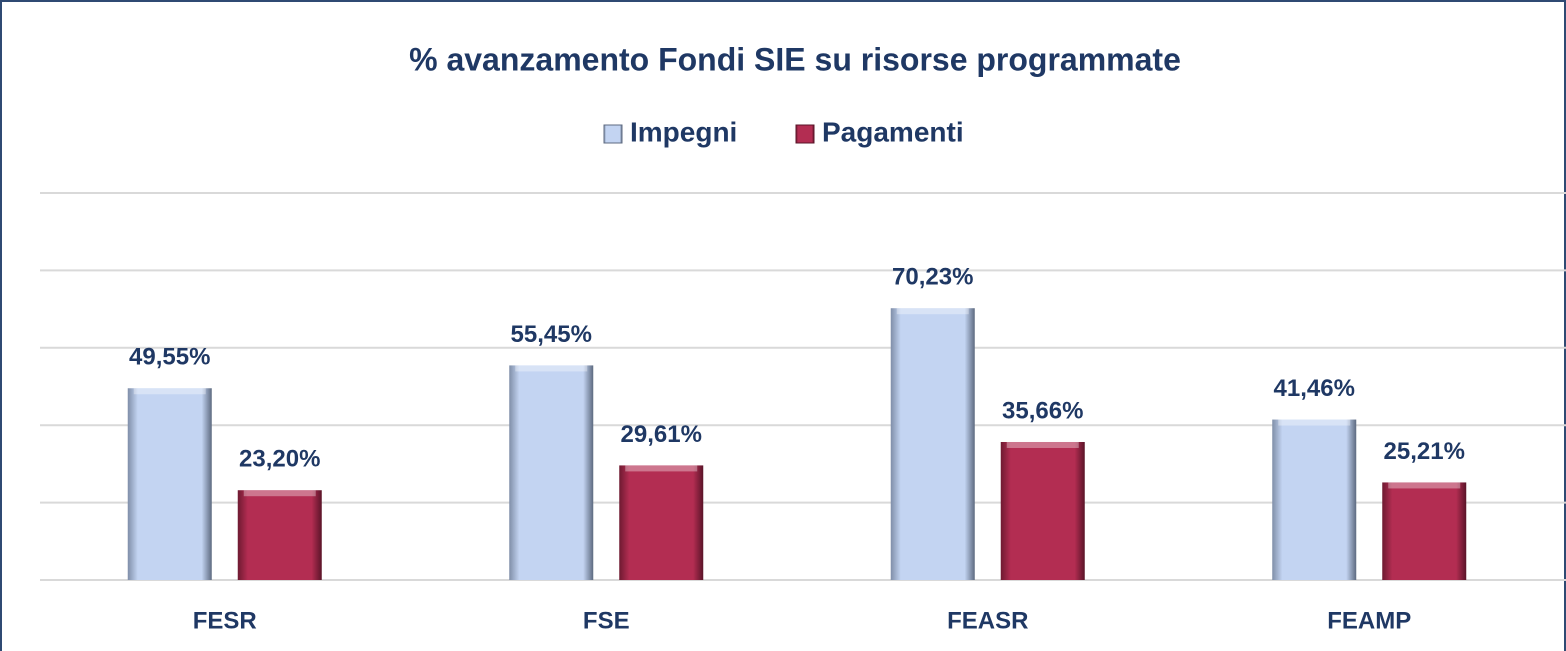 This screenshot has width=1566, height=651. What do you see at coordinates (987, 620) in the screenshot?
I see `x-tick-label: FEASR` at bounding box center [987, 620].